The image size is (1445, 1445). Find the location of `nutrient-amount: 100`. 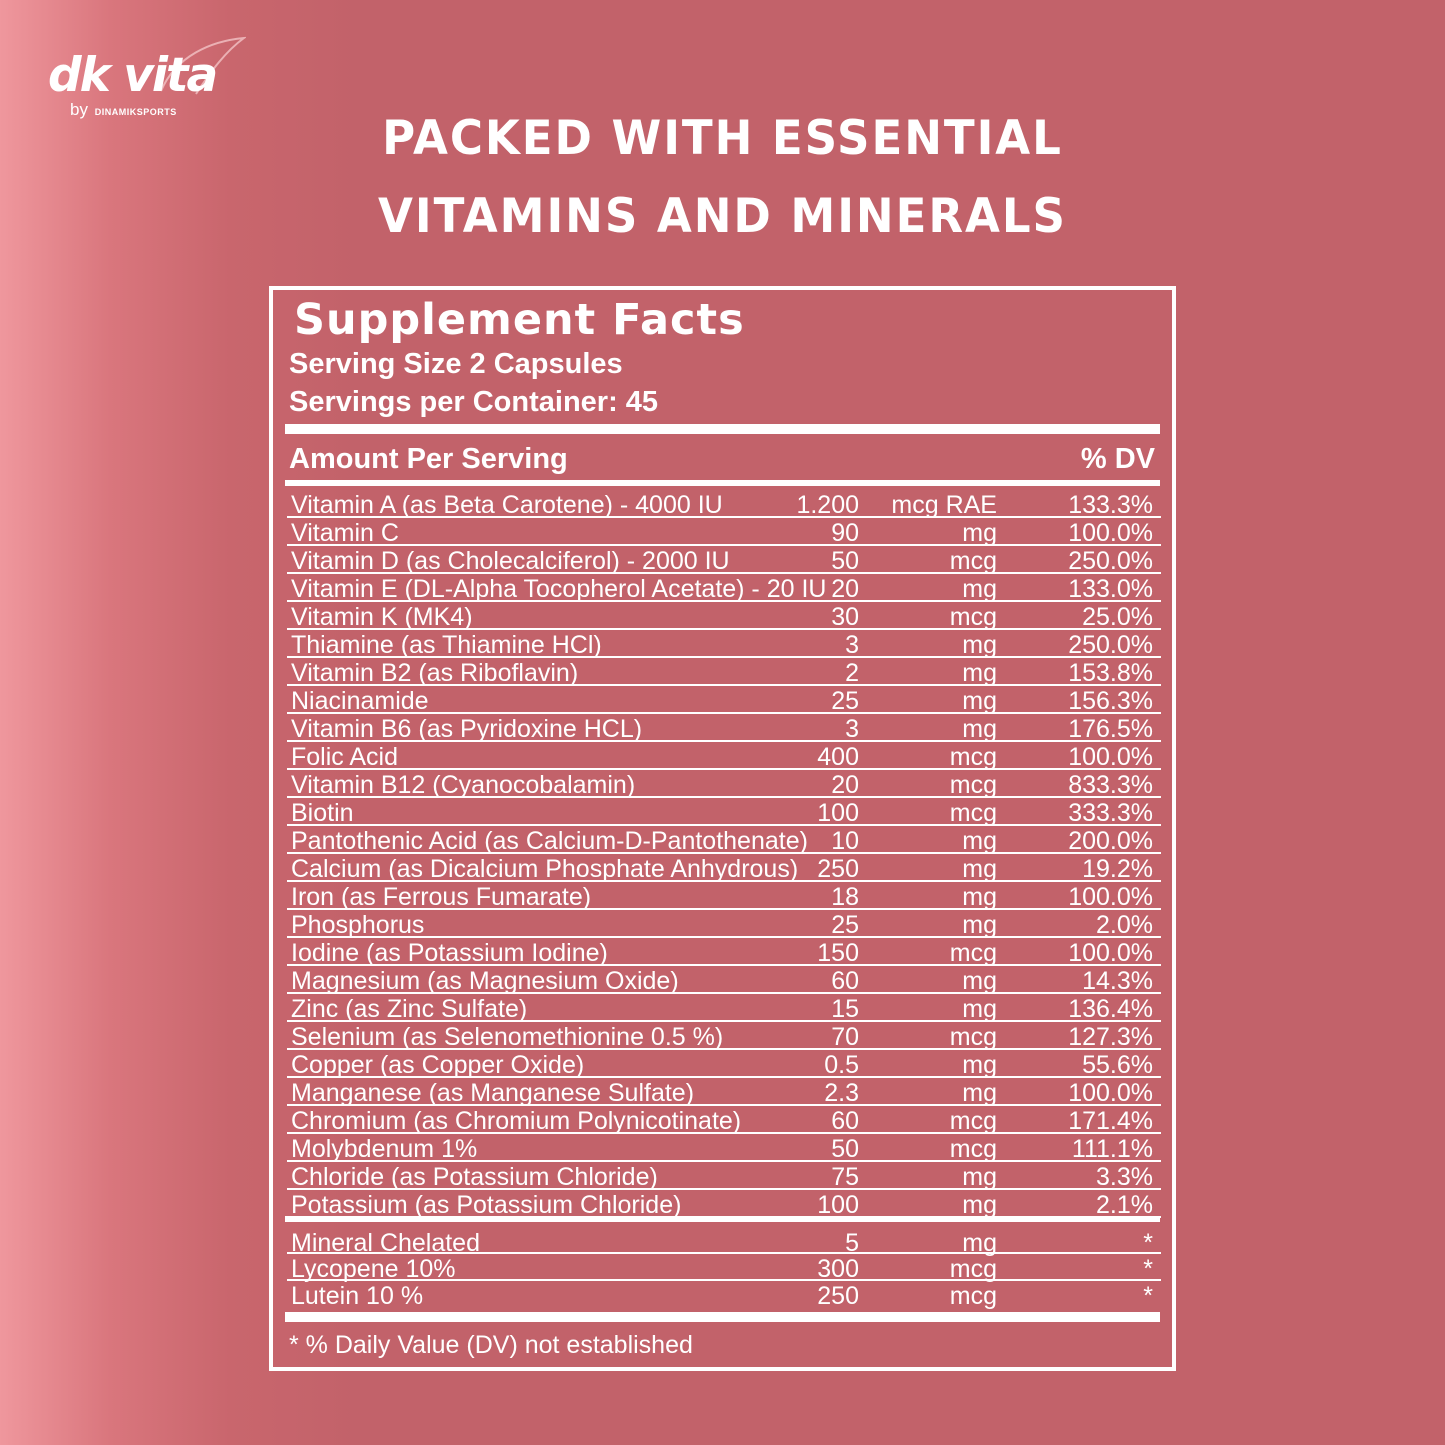

nutrient-amount: 100 is located at coordinates (838, 813).